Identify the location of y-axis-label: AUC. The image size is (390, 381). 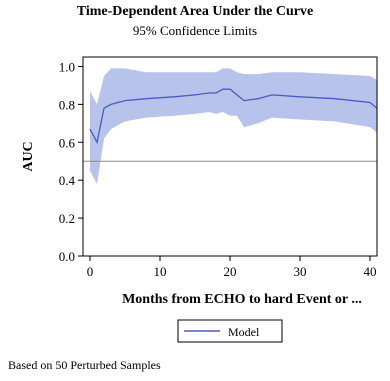
(28, 156).